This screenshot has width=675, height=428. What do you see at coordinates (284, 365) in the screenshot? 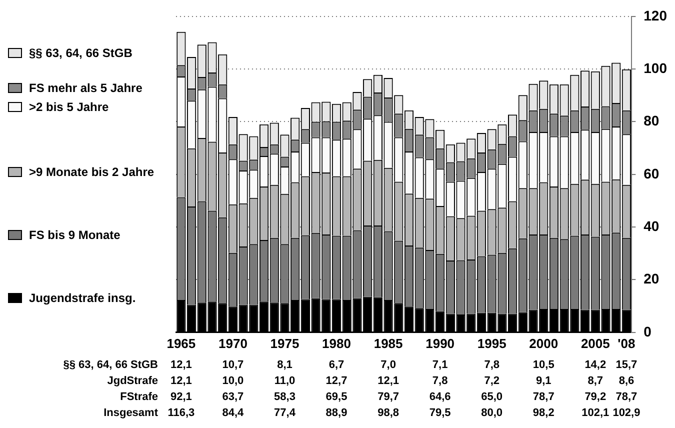
I see `text: 8,1` at bounding box center [284, 365].